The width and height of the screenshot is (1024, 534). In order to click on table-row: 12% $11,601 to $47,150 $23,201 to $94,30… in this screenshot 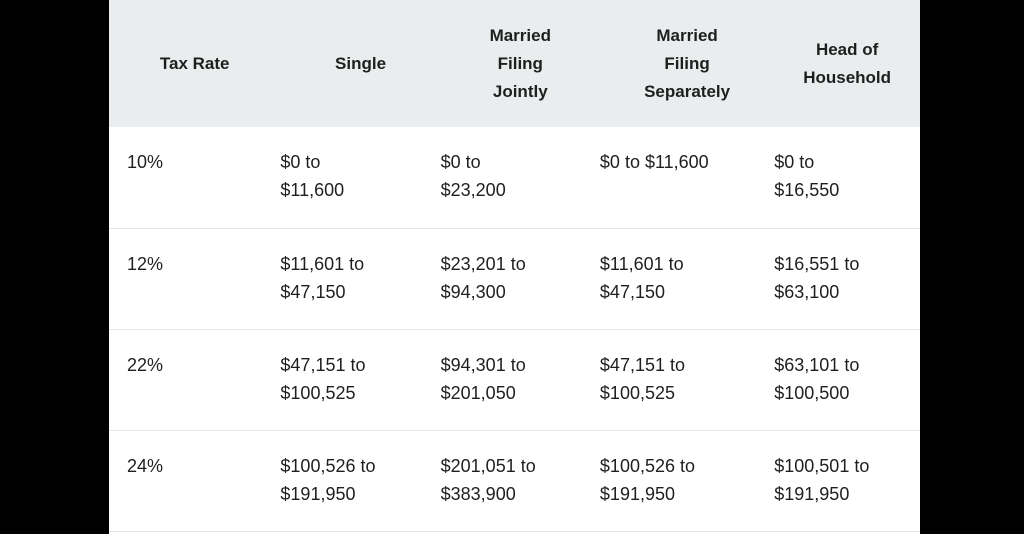, I will do `click(514, 278)`.